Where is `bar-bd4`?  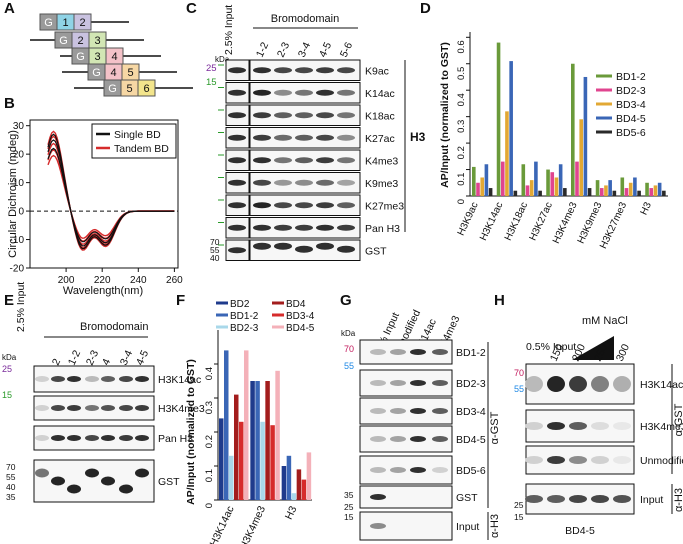 bar-bd4 is located at coordinates (236, 447).